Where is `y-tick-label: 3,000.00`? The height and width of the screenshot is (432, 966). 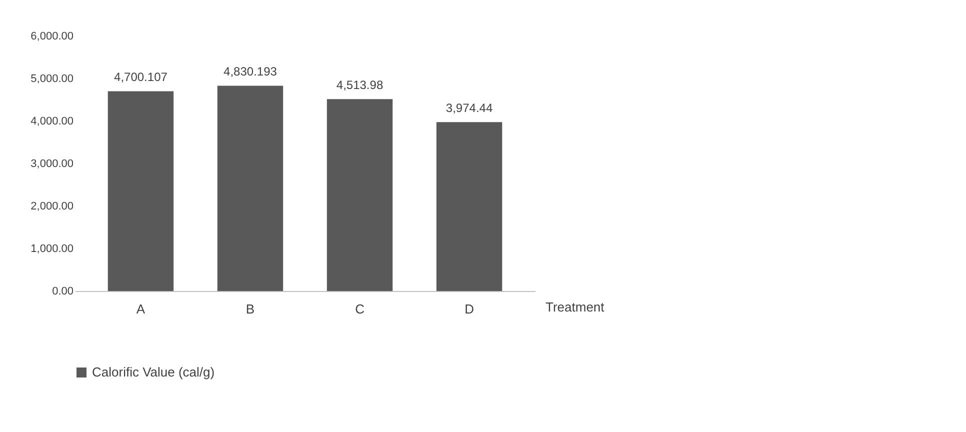 y-tick-label: 3,000.00 is located at coordinates (52, 164).